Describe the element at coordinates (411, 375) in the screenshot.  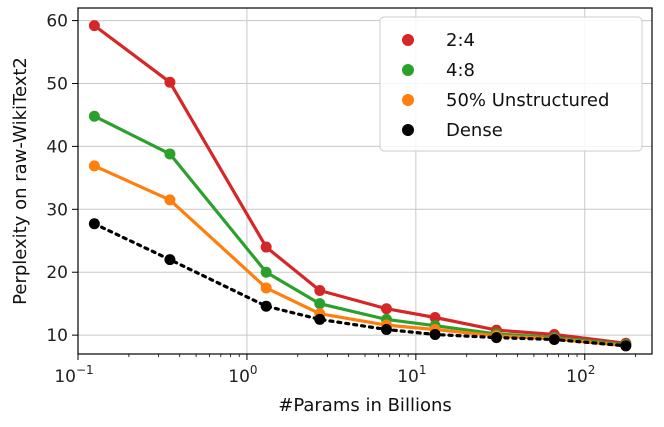
I see `x-tick-label: 10¹` at that location.